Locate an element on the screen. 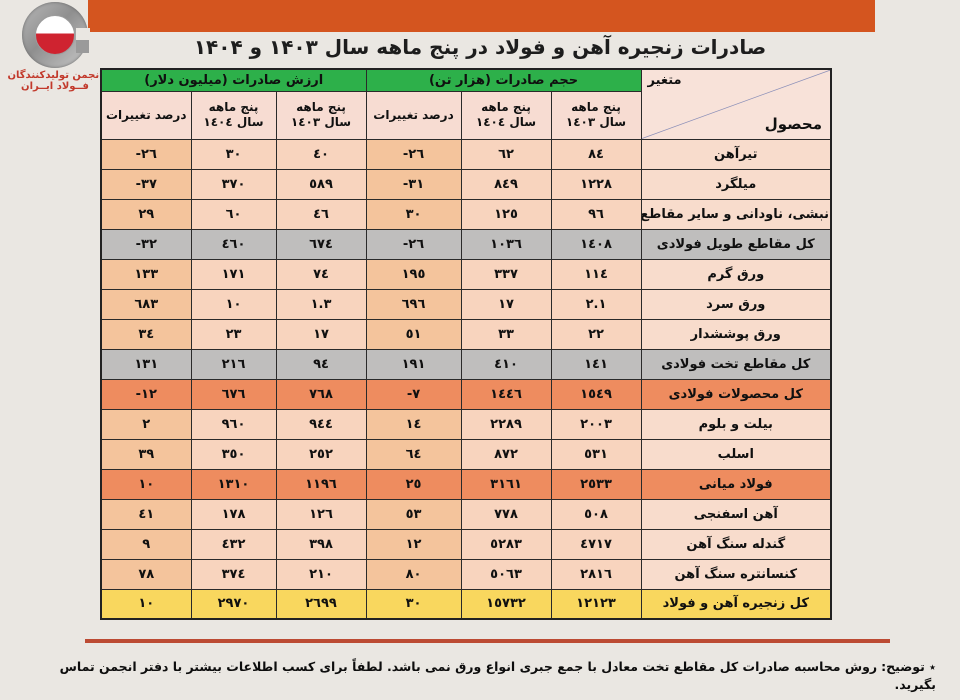  val-1403-header: پنج ماهه سال ١٤٠٣ is located at coordinates (321, 115).